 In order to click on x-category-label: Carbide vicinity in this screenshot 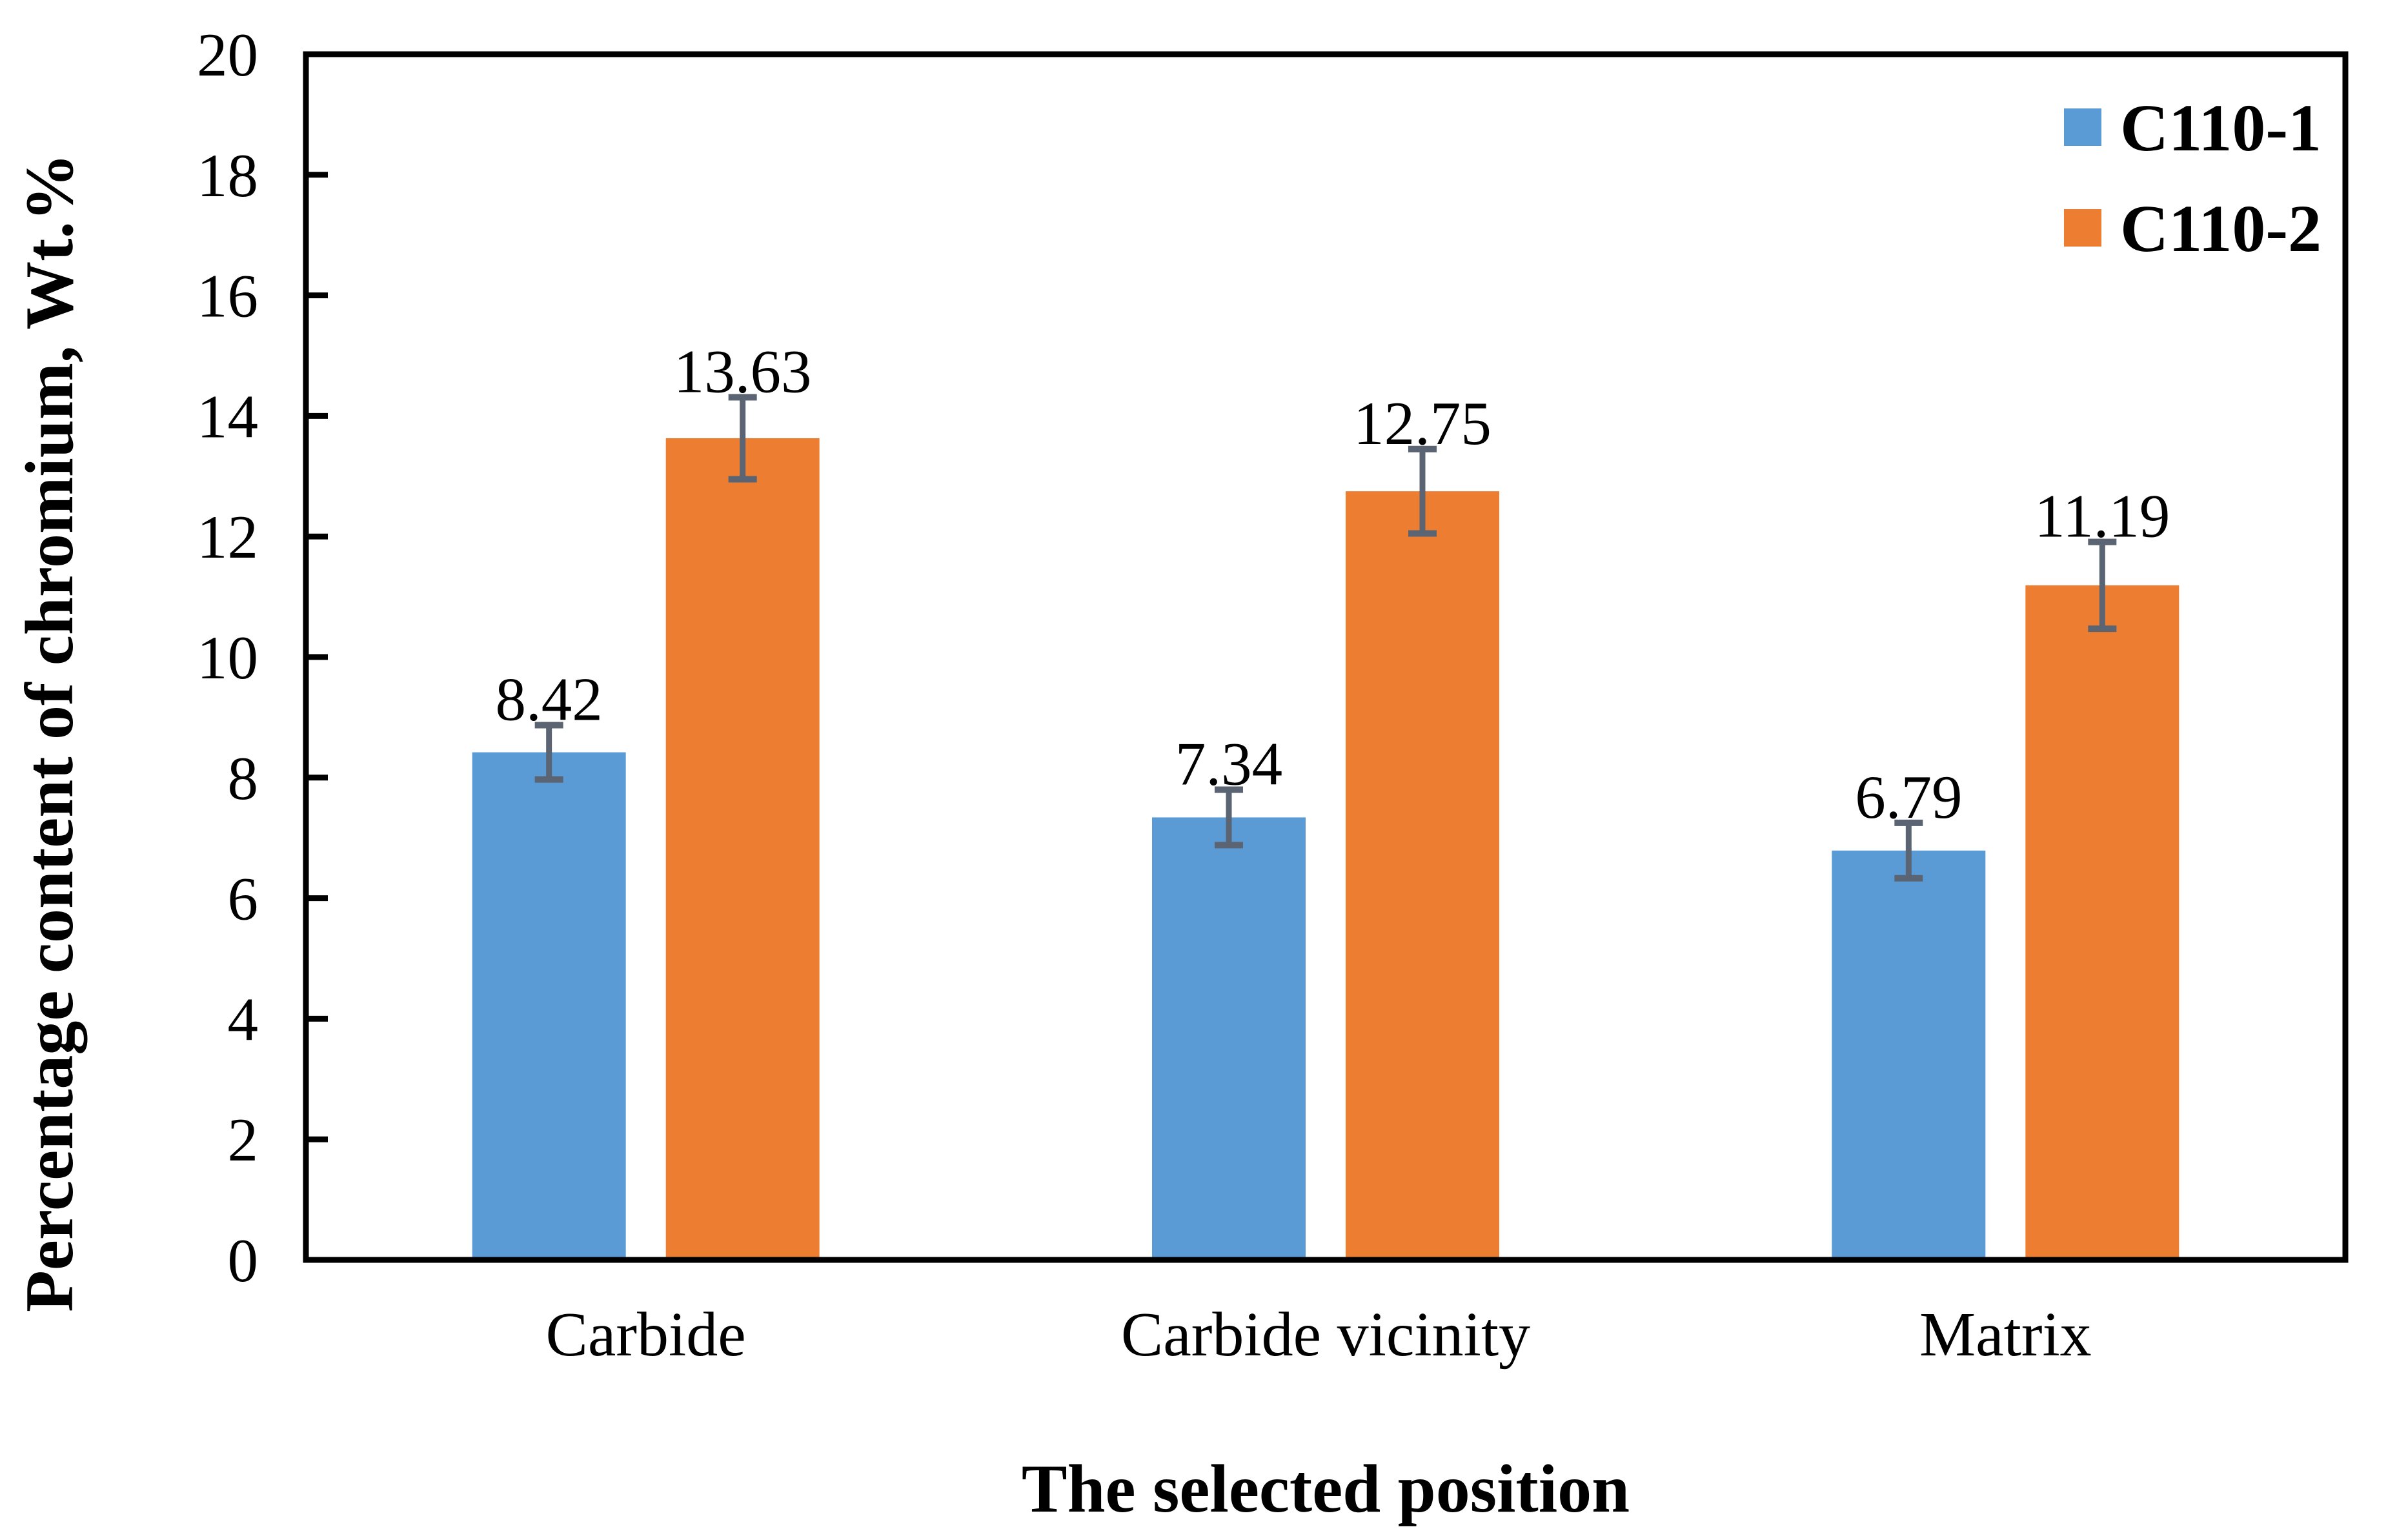, I will do `click(1325, 1335)`.